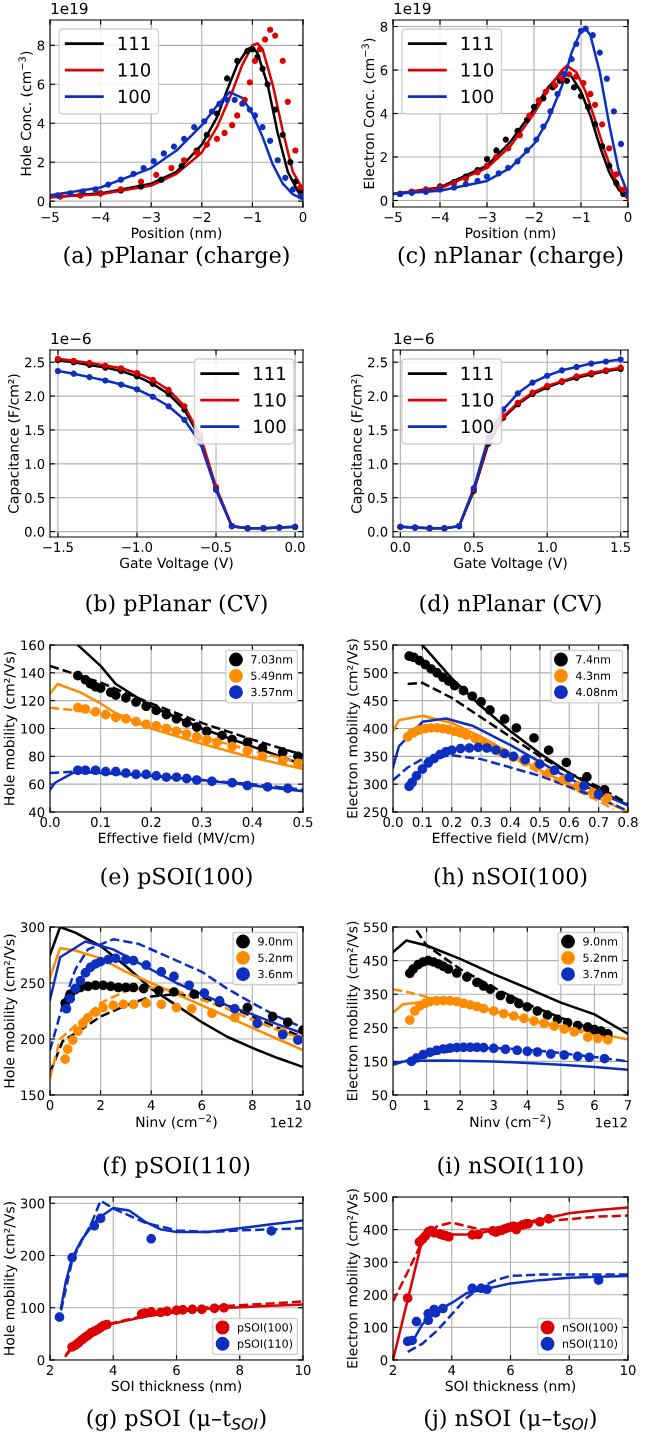  What do you see at coordinates (383, 157) in the screenshot?
I see `y-tick-label: 2` at bounding box center [383, 157].